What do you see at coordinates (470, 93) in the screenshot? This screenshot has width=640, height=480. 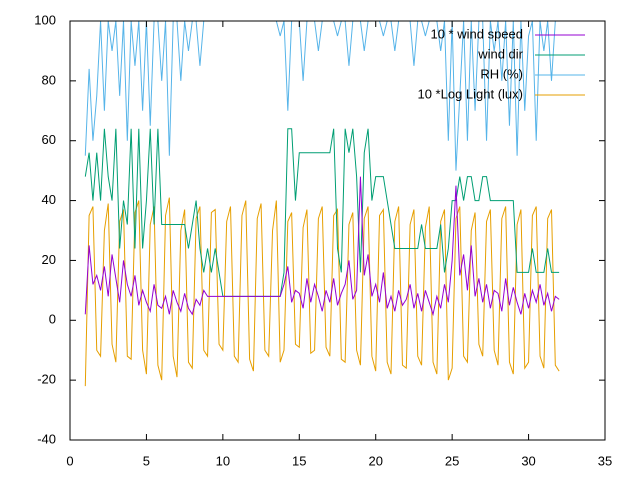 I see `legend-label: 10 *Log Light (lux)` at bounding box center [470, 93].